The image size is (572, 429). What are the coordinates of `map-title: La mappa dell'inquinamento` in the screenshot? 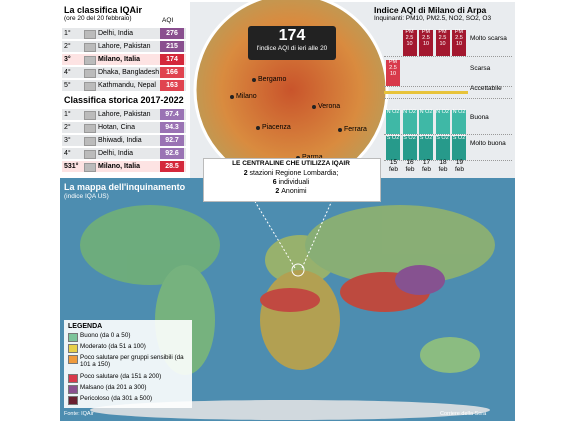 It's located at (125, 187).